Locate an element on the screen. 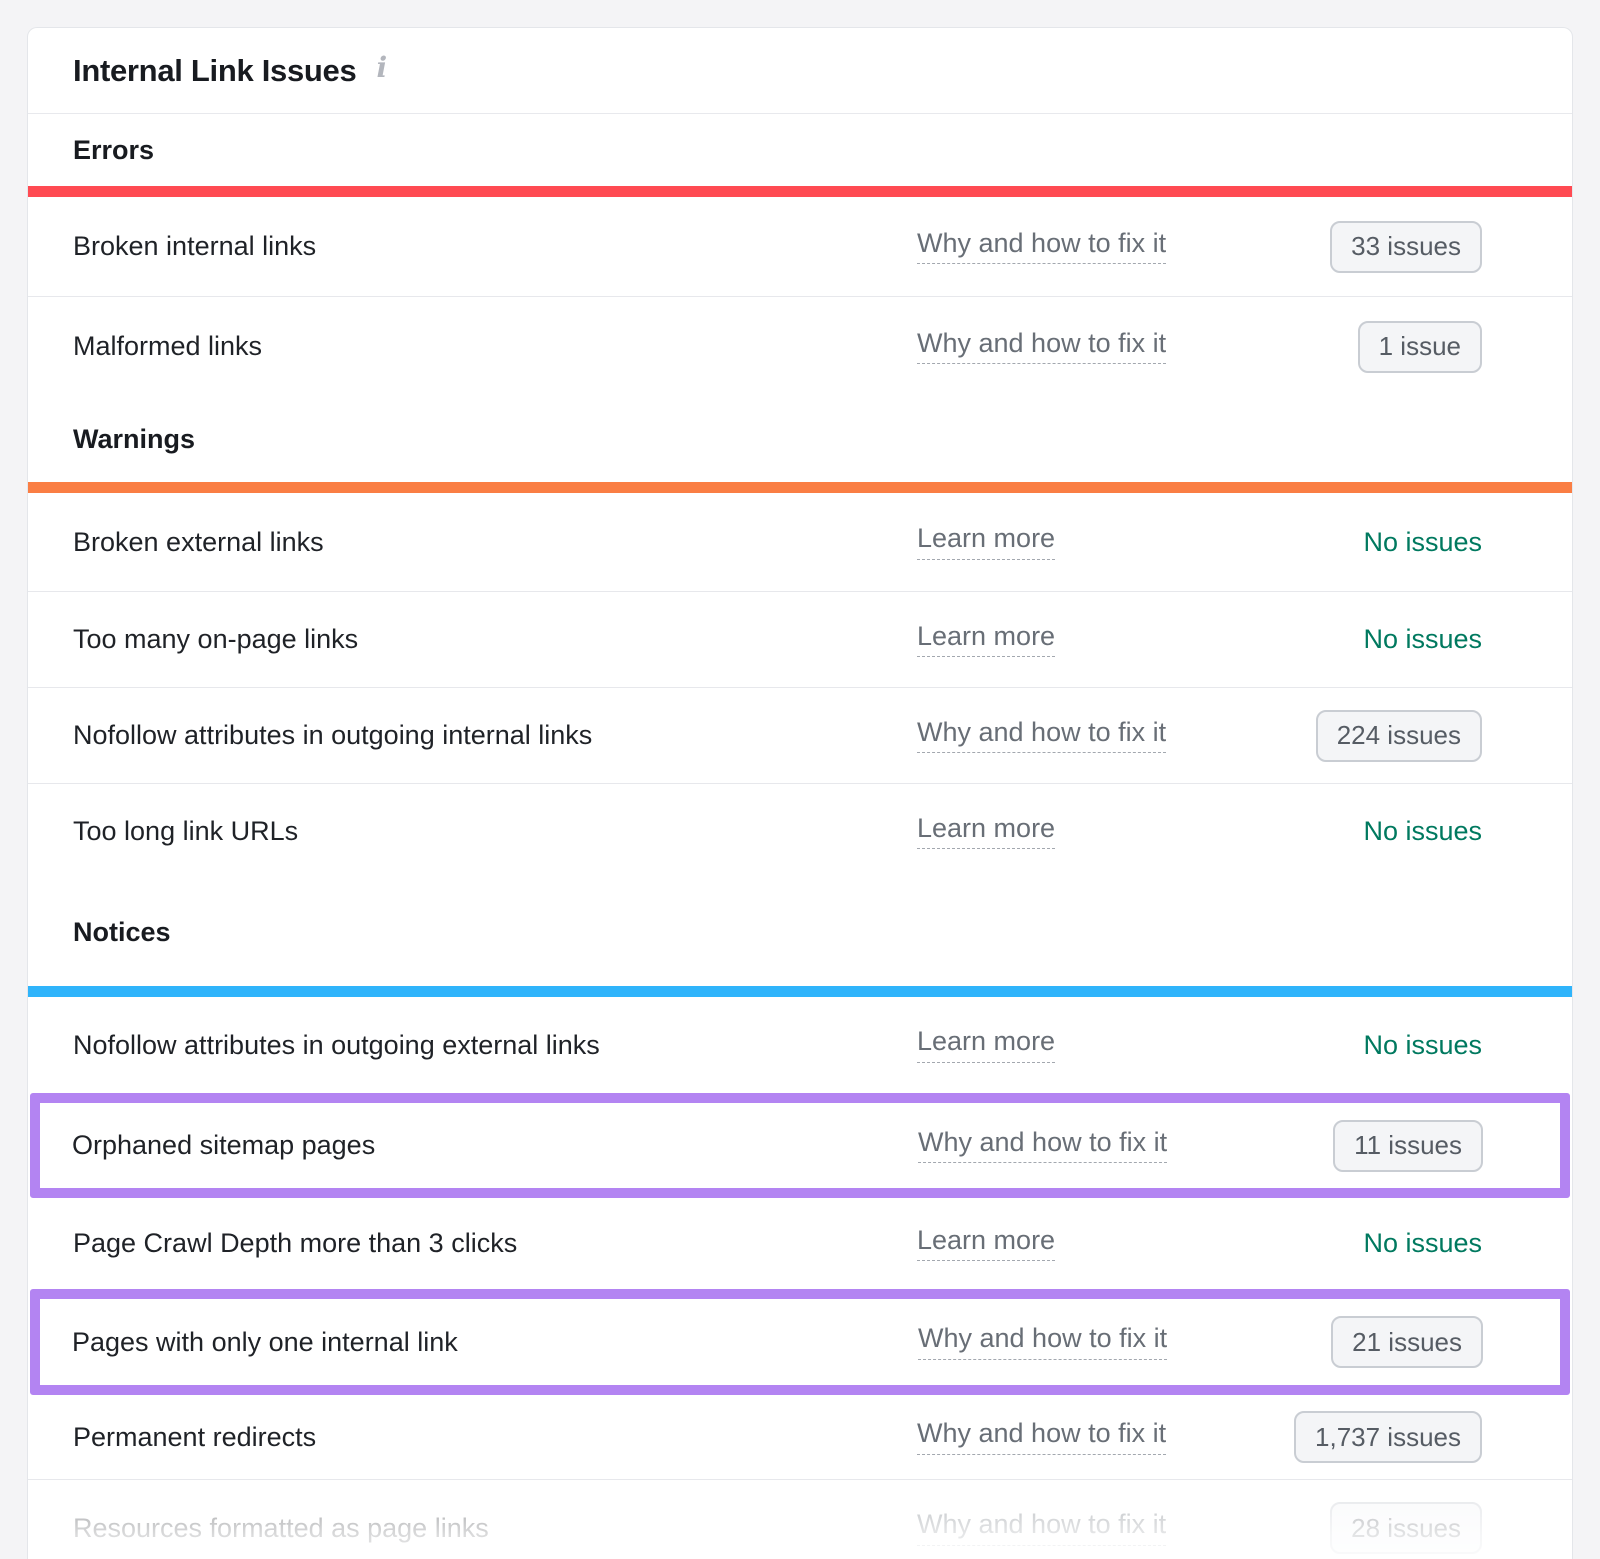 The height and width of the screenshot is (1559, 1600). notices-severity-bar is located at coordinates (800, 991).